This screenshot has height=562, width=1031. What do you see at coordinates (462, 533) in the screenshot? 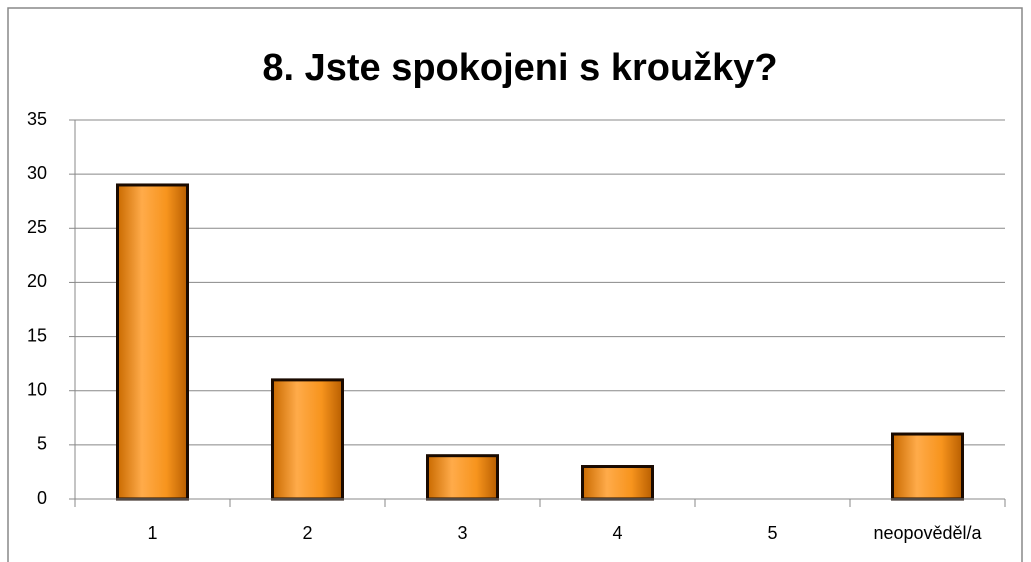
I see `x-tick-label: 3` at bounding box center [462, 533].